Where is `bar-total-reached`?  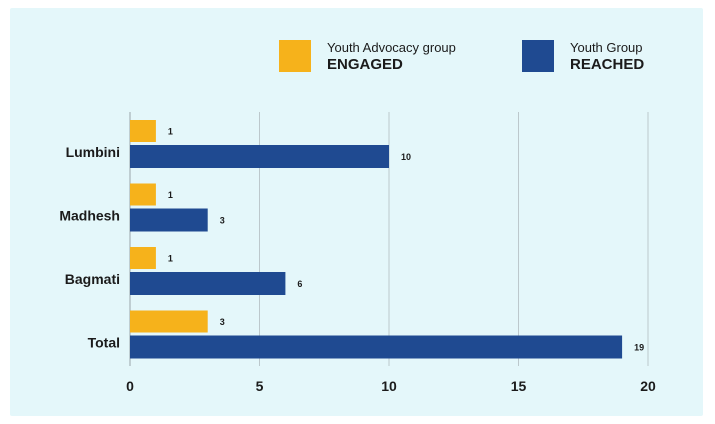
bar-total-reached is located at coordinates (376, 347).